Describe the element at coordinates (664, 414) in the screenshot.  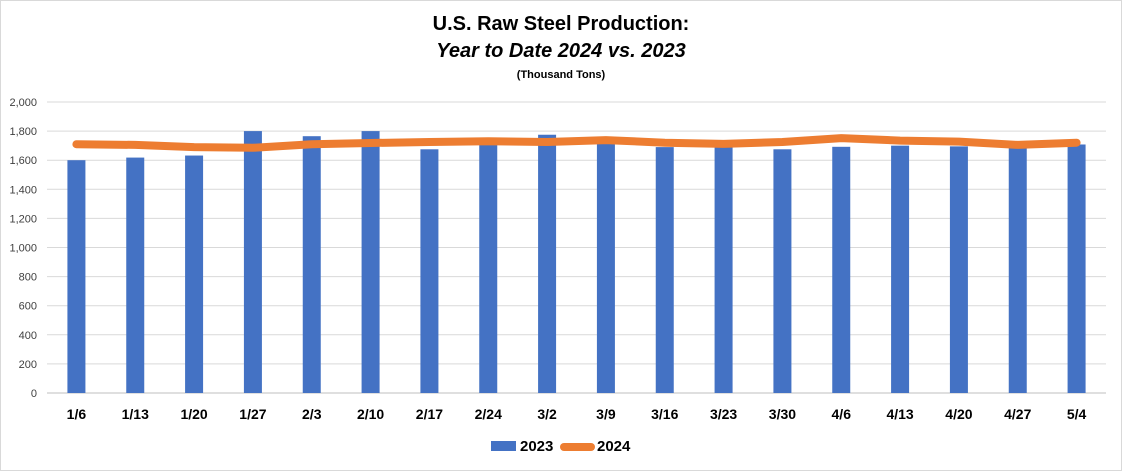
I see `x-tick-label: 3/16` at that location.